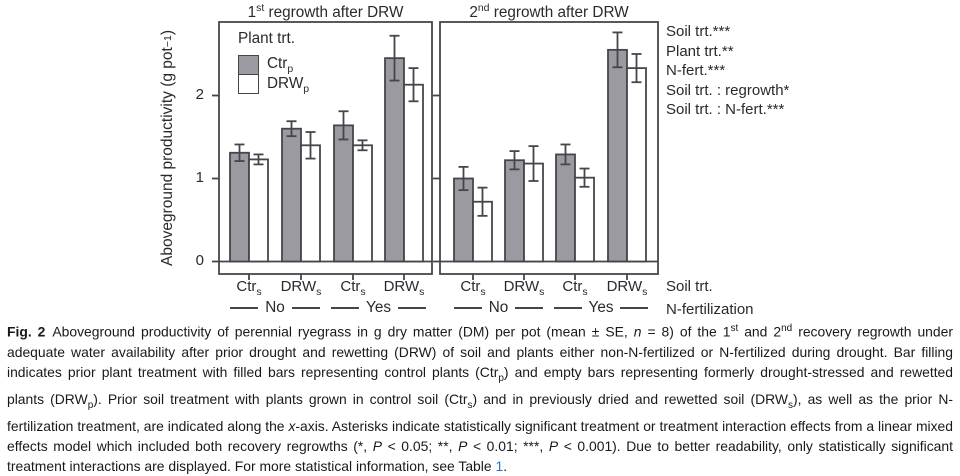  What do you see at coordinates (310, 203) in the screenshot?
I see `bar-DRW_p-group2` at bounding box center [310, 203].